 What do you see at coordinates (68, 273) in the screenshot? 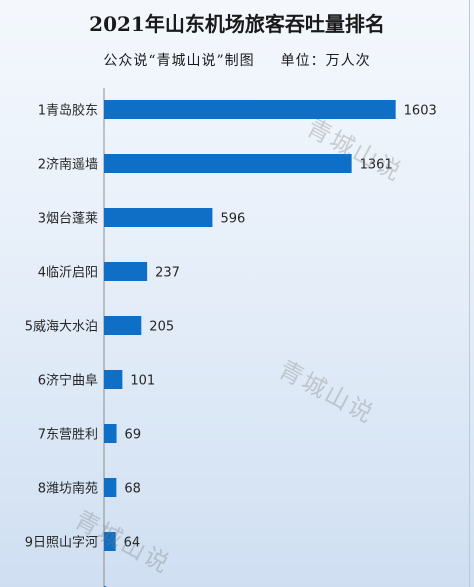
I see `category-label: 4临沂启阳` at bounding box center [68, 273].